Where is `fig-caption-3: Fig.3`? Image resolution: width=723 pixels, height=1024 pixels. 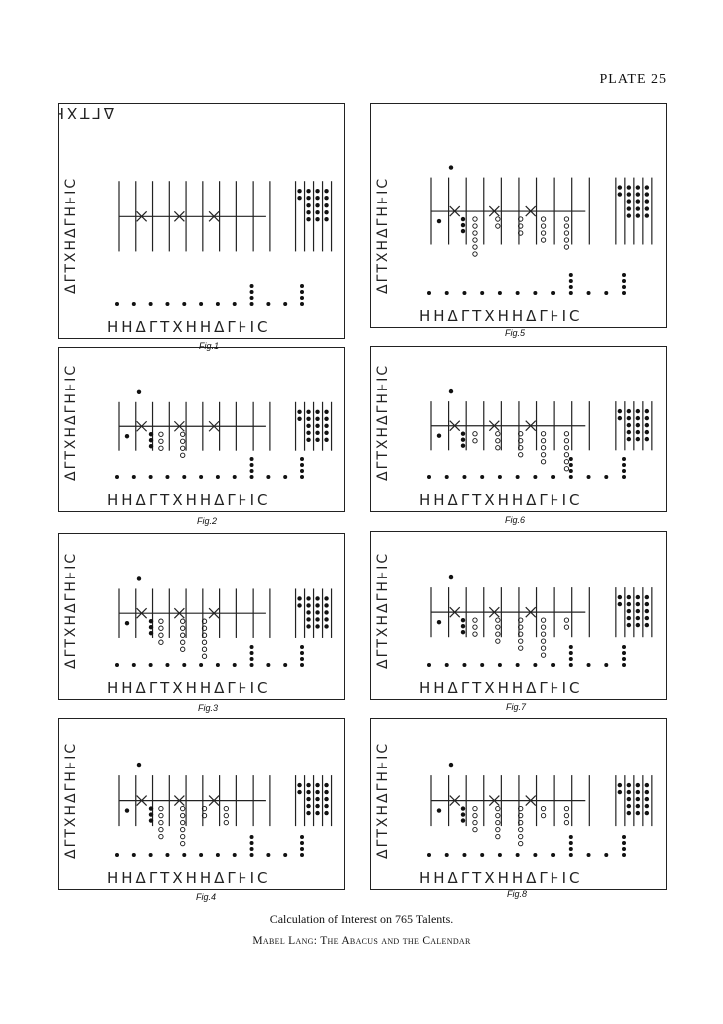 fig-caption-3: Fig.3 is located at coordinates (208, 708).